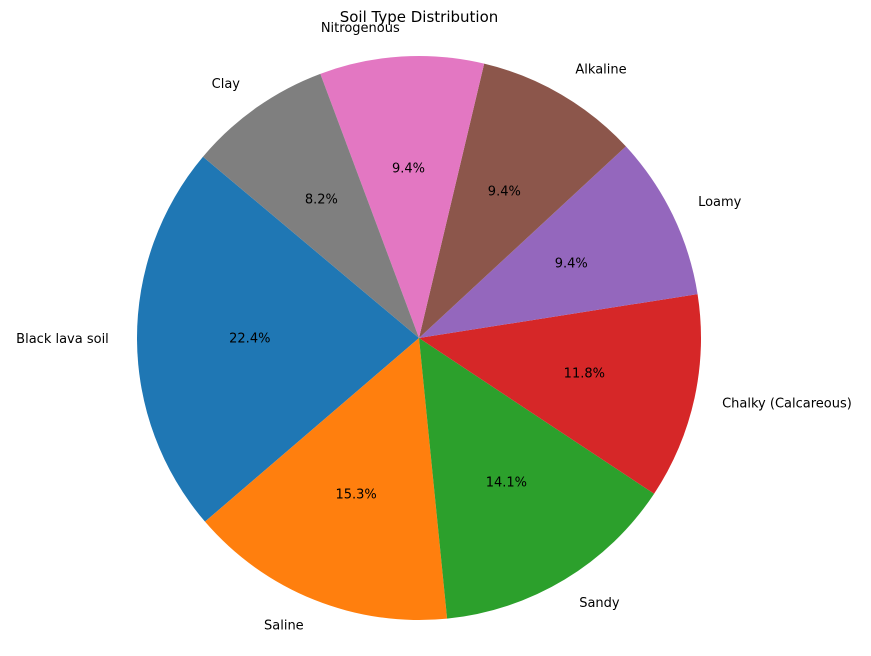 The height and width of the screenshot is (656, 871). What do you see at coordinates (226, 84) in the screenshot?
I see `slice-category-label: Clay` at bounding box center [226, 84].